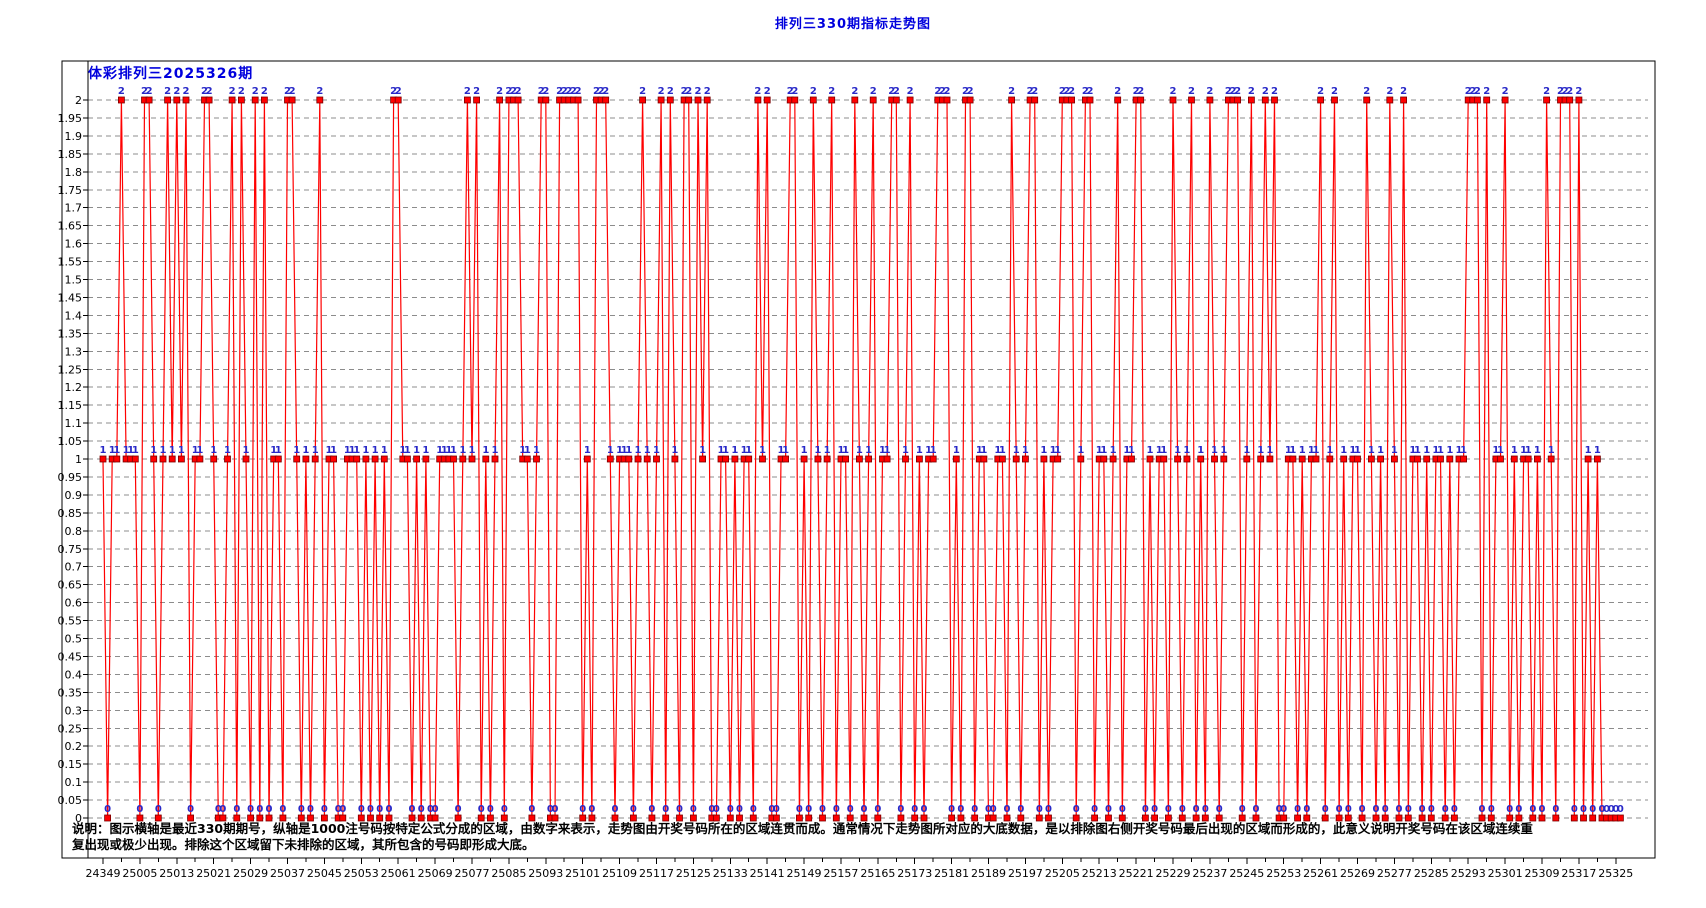 The image size is (1706, 908). What do you see at coordinates (1394, 873) in the screenshot?
I see `svg-text: 25277` at bounding box center [1394, 873].